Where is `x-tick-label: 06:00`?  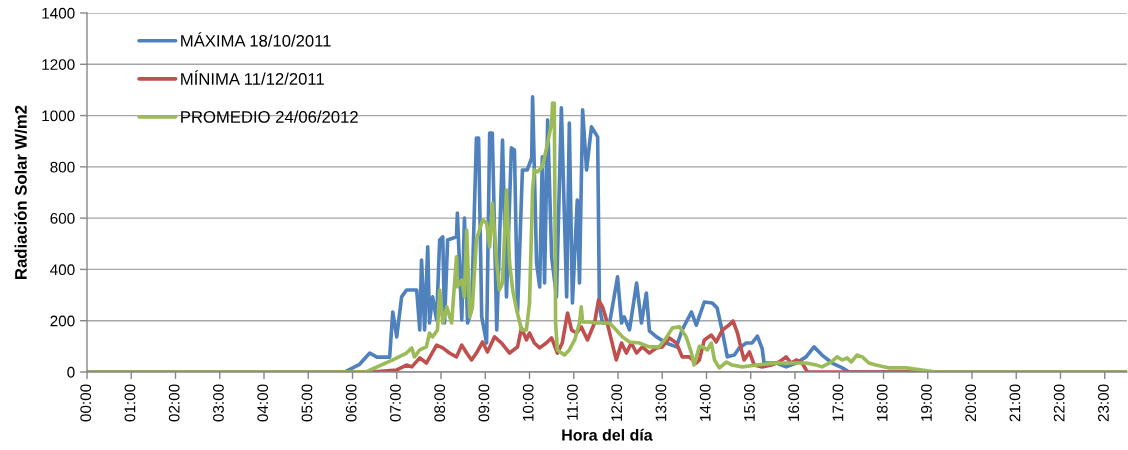
x-tick-label: 06:00 is located at coordinates (351, 403).